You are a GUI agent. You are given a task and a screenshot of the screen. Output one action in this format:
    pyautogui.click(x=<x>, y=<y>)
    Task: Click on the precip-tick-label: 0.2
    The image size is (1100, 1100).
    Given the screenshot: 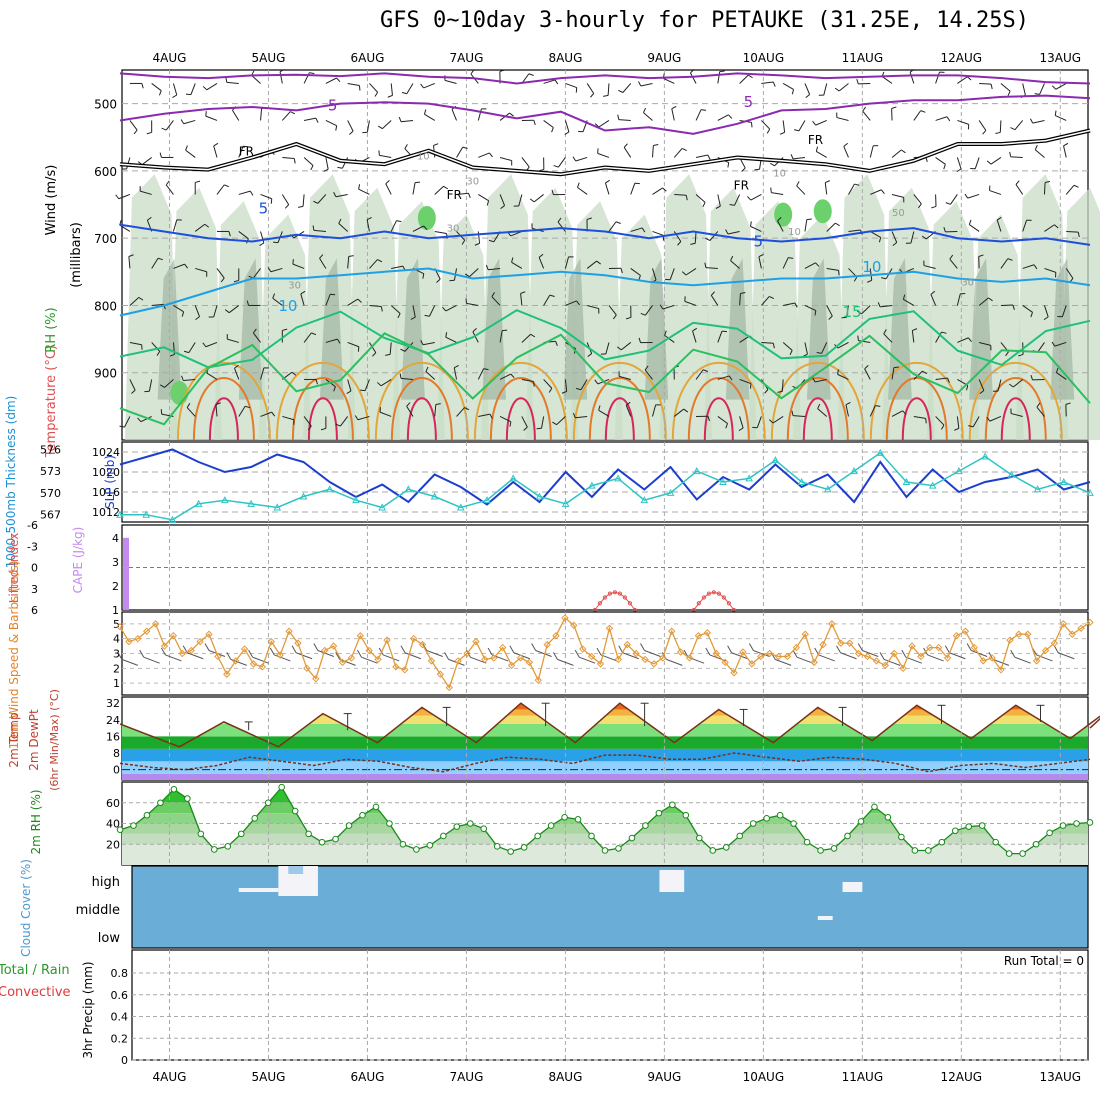 What is the action you would take?
    pyautogui.click(x=120, y=1038)
    